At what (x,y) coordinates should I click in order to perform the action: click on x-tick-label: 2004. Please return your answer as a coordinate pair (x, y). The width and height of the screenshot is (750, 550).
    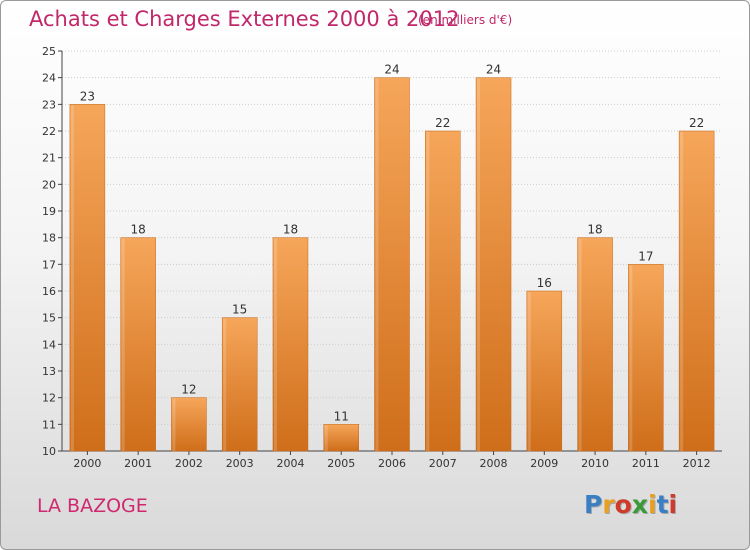
    Looking at the image, I should click on (290, 463).